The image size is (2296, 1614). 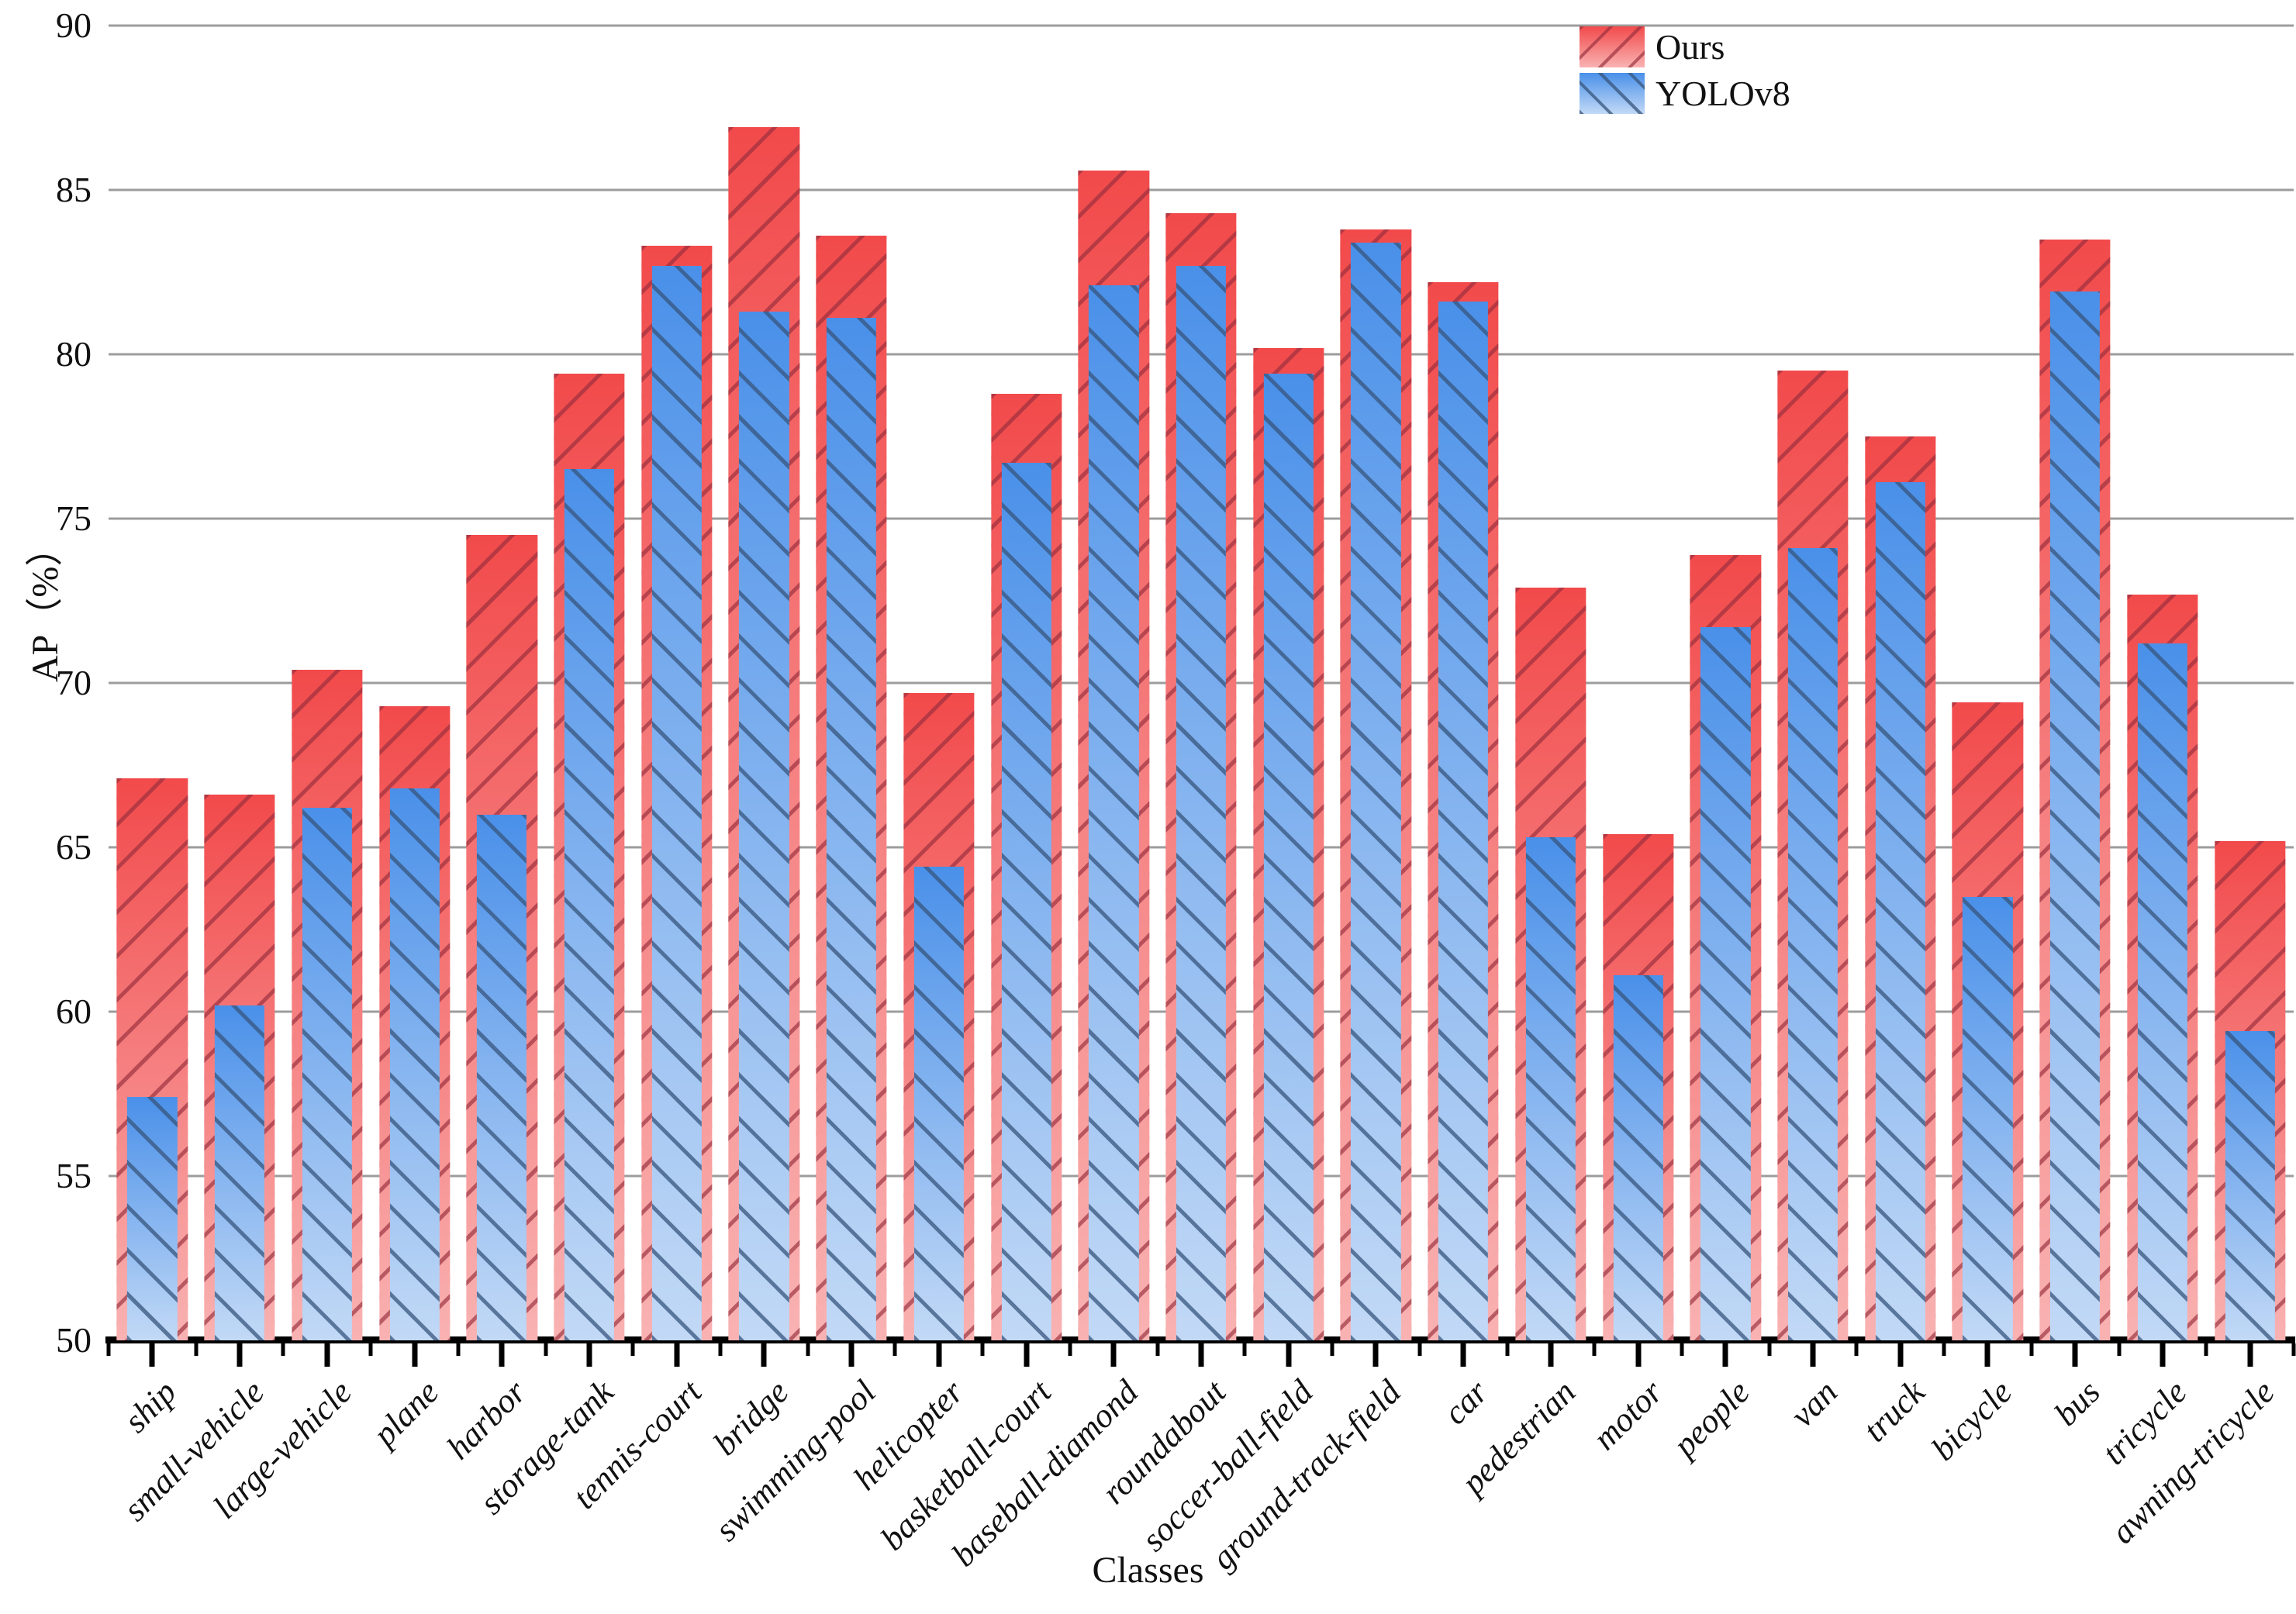 What do you see at coordinates (1723, 93) in the screenshot?
I see `legend-label-yolov8: YOLOv8` at bounding box center [1723, 93].